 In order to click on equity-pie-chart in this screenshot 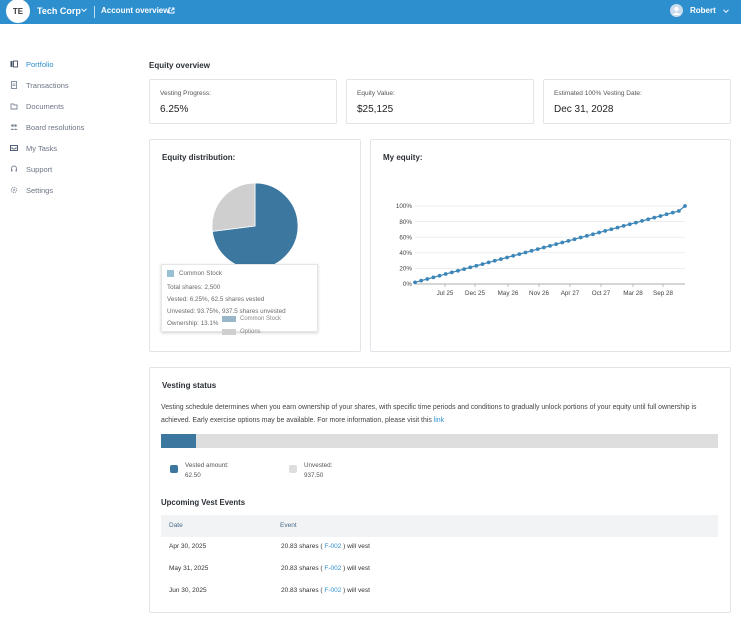, I will do `click(255, 226)`.